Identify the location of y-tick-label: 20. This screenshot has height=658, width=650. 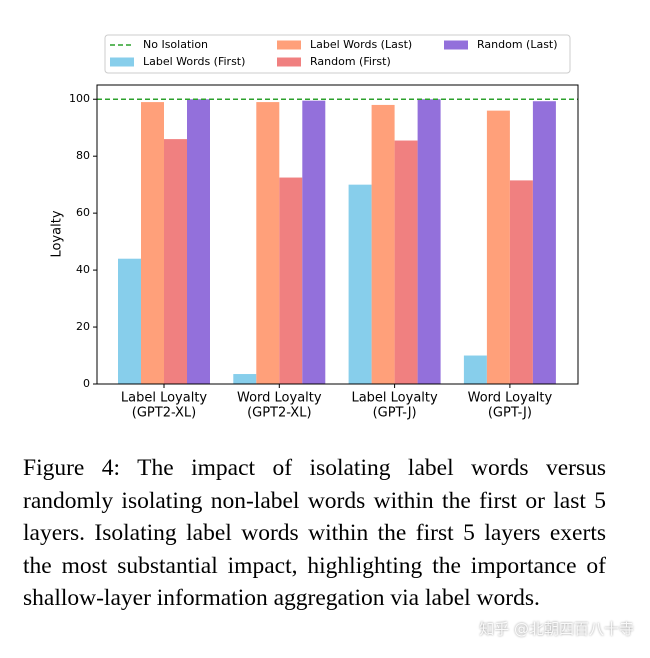
(83, 326).